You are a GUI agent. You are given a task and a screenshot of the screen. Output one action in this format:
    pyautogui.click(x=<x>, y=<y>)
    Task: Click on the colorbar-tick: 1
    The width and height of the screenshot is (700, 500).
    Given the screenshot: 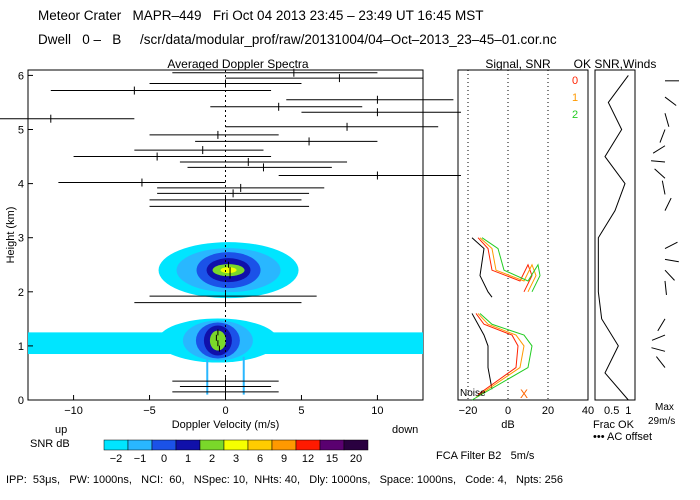 What is the action you would take?
    pyautogui.click(x=188, y=459)
    